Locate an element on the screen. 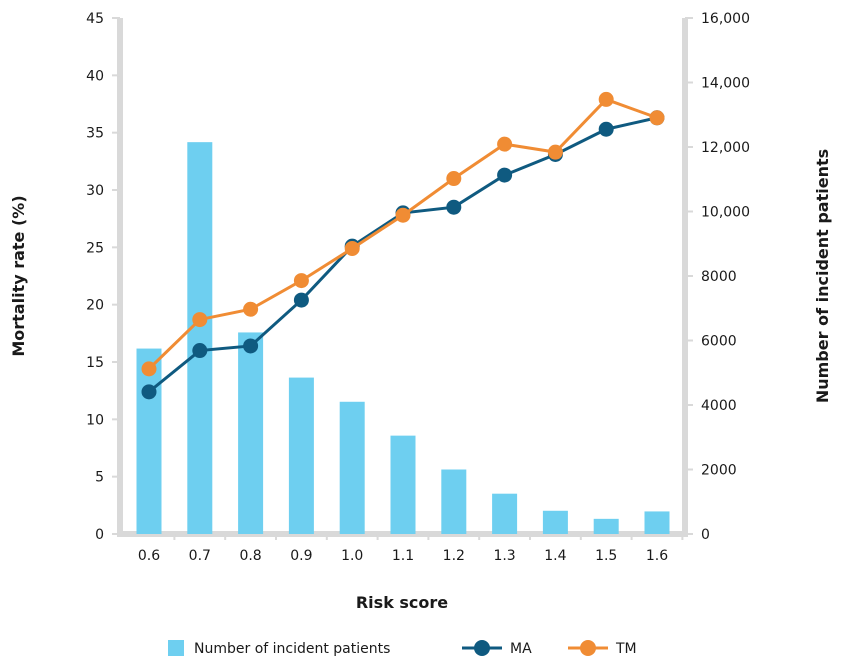 The height and width of the screenshot is (660, 843). point-tm-1.6 is located at coordinates (657, 118).